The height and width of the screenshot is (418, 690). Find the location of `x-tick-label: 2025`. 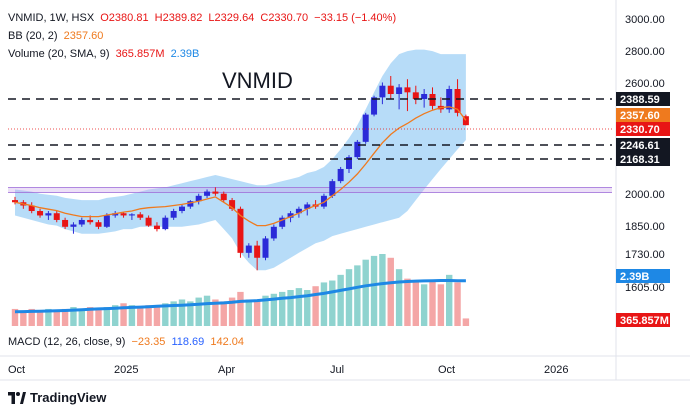

x-tick-label: 2025 is located at coordinates (126, 370).